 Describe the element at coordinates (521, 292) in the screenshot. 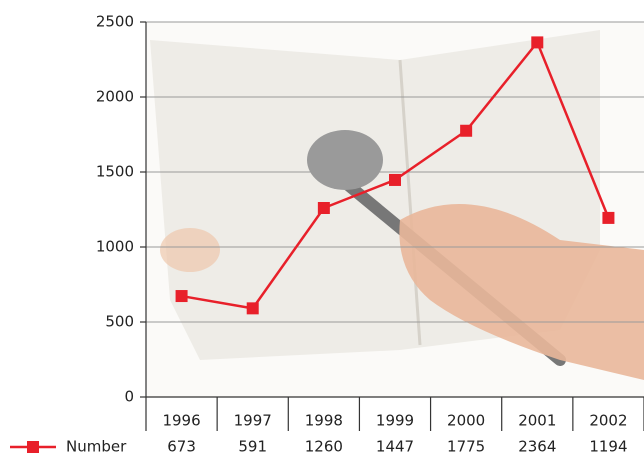

I see `right-hand` at that location.